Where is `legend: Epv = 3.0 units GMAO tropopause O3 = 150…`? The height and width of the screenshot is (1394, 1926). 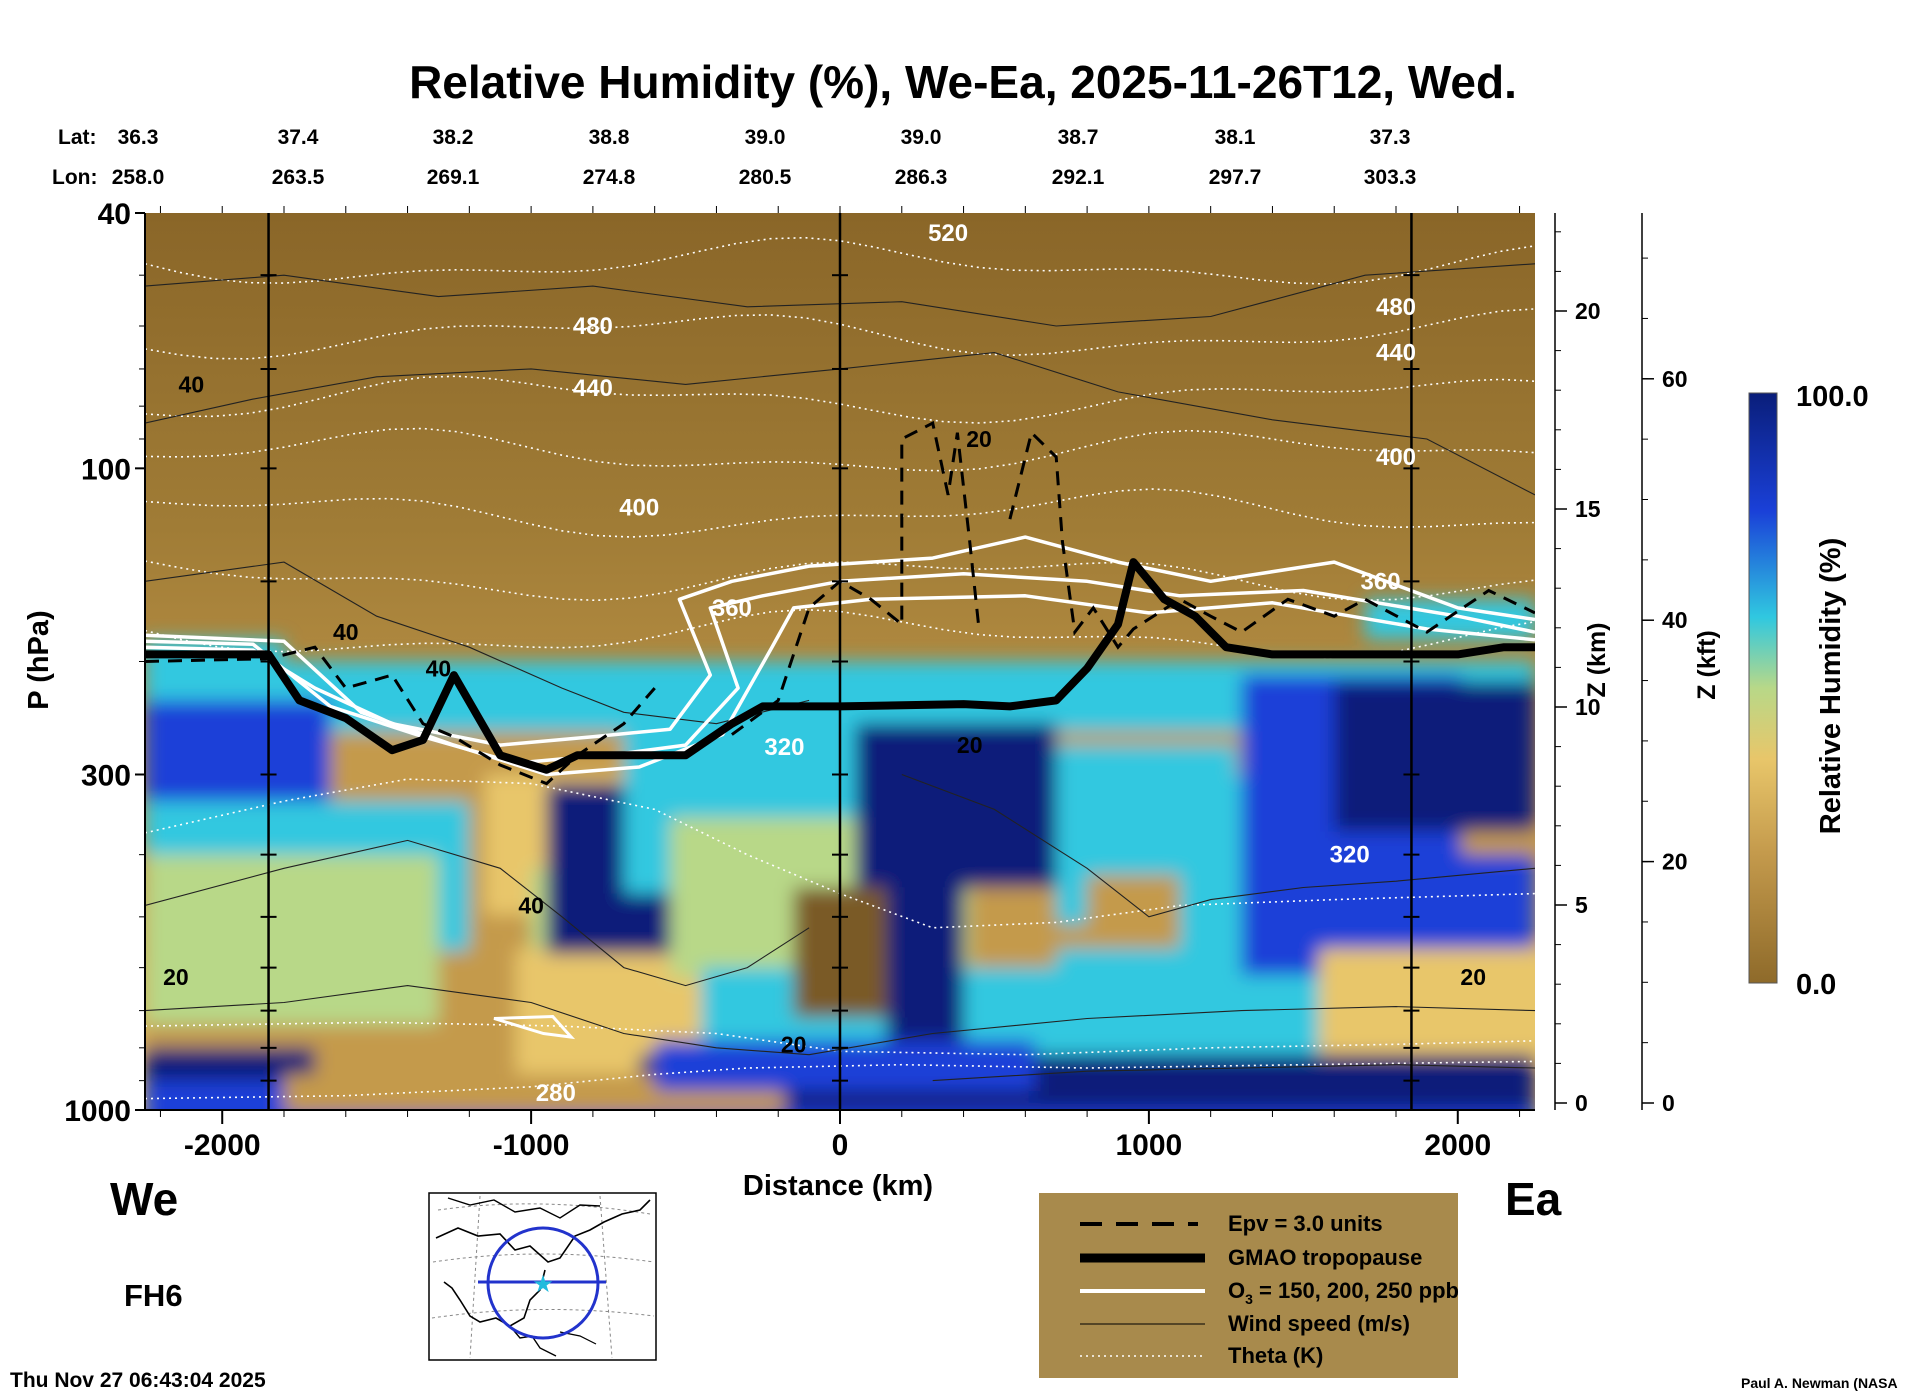 legend: Epv = 3.0 units GMAO tropopause O3 = 150… is located at coordinates (1249, 1285).